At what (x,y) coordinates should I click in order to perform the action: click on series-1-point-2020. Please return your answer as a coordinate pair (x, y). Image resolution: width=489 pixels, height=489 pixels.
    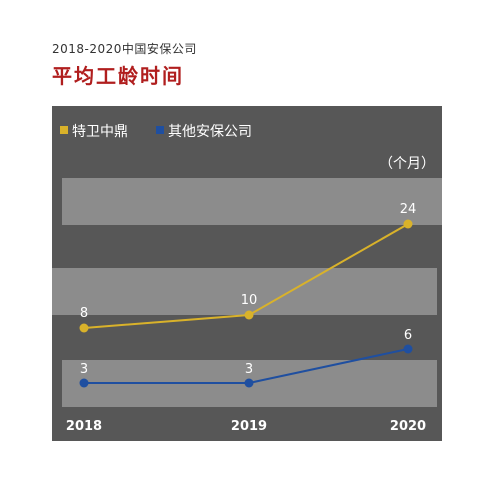
    Looking at the image, I should click on (408, 224).